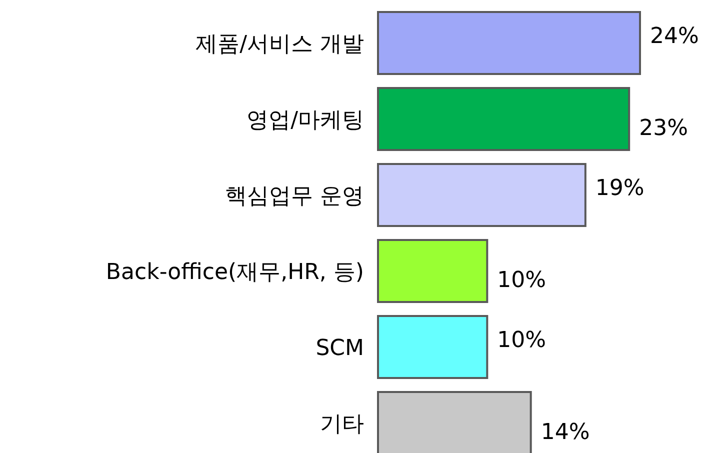 The width and height of the screenshot is (725, 453). I want to click on data-label: 23%, so click(663, 128).